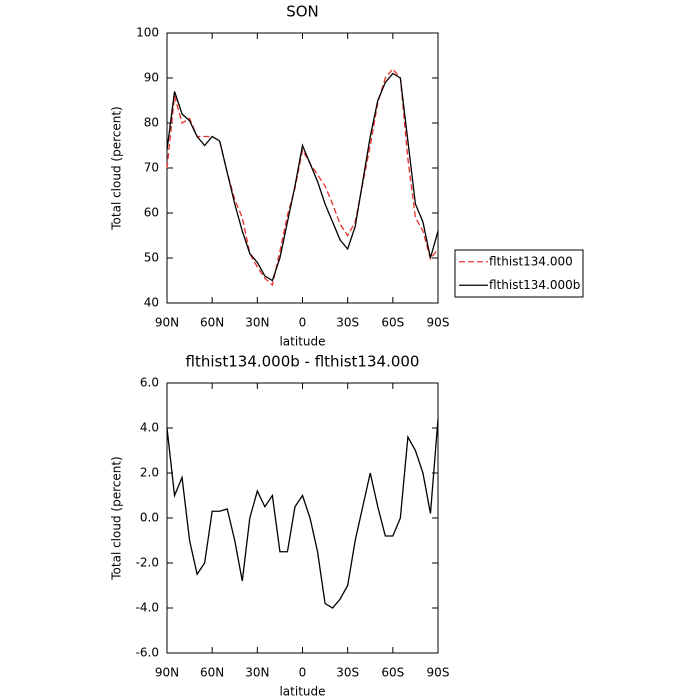 The height and width of the screenshot is (700, 700). Describe the element at coordinates (151, 168) in the screenshot. I see `y-tick-label: 70` at that location.